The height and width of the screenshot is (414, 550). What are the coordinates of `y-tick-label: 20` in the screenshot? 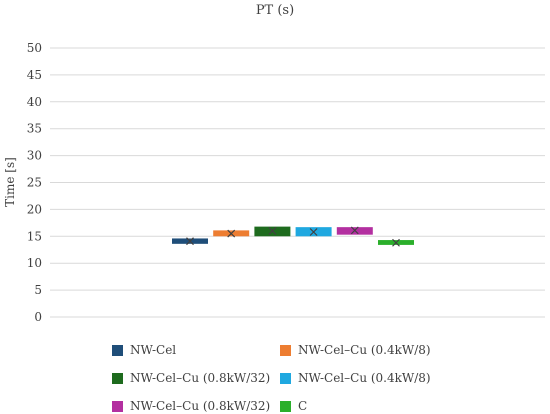 It's located at (34, 209).